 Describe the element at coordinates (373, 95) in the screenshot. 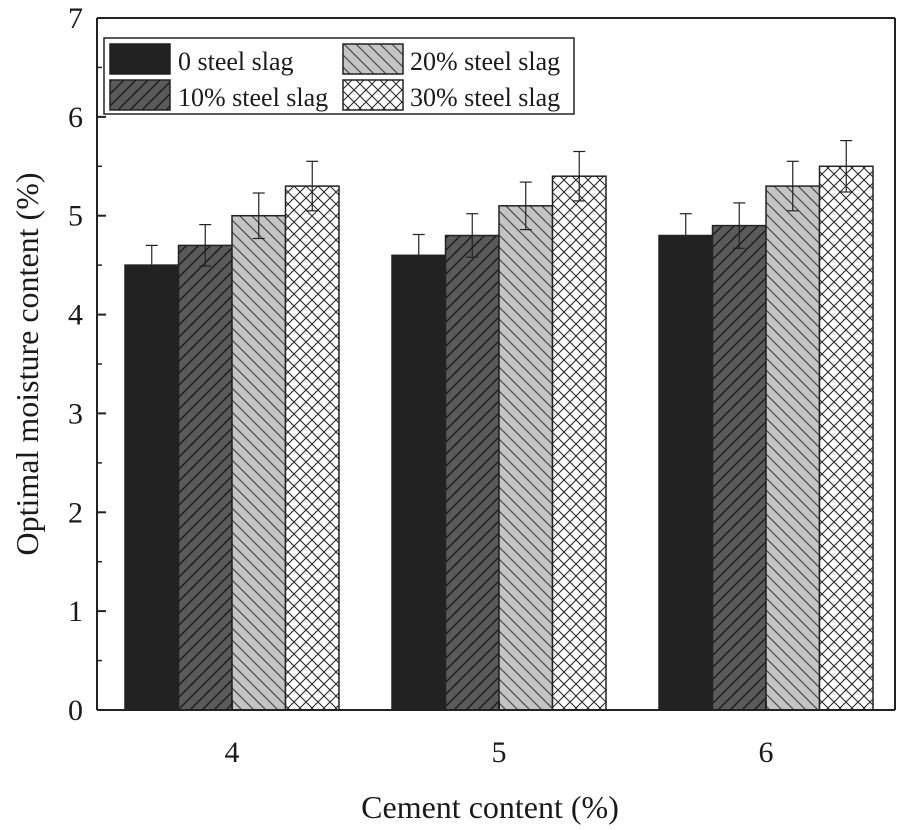

I see `legend-swatch-30-steel-slag` at that location.